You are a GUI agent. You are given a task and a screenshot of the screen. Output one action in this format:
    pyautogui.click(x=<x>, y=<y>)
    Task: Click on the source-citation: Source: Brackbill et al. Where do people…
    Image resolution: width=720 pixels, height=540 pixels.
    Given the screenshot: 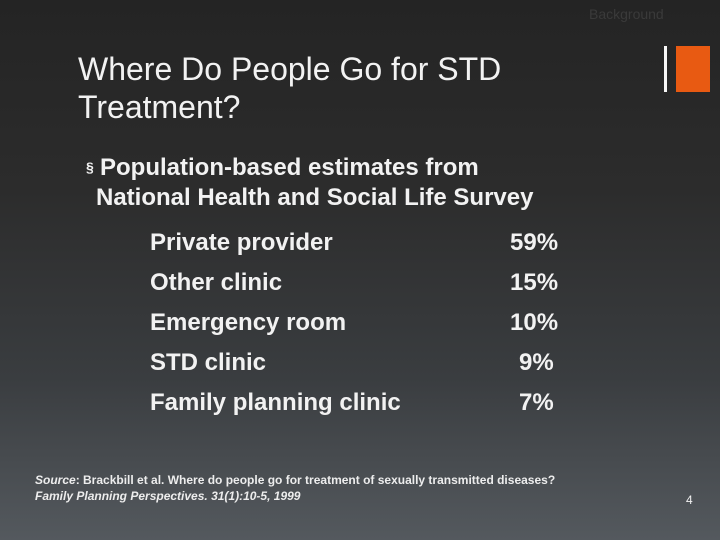 What is the action you would take?
    pyautogui.click(x=345, y=488)
    